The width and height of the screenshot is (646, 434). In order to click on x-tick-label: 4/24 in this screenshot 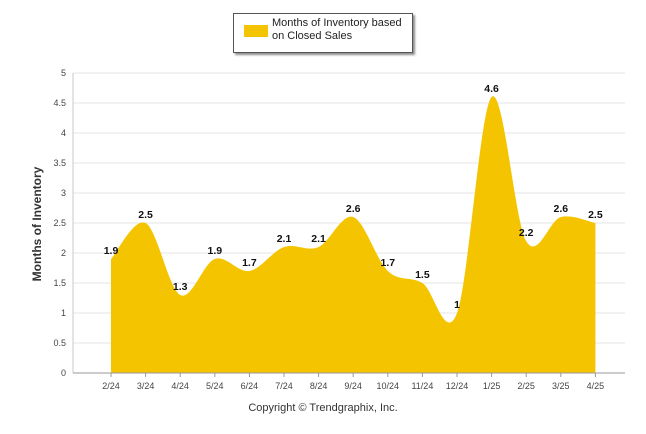, I will do `click(180, 386)`.